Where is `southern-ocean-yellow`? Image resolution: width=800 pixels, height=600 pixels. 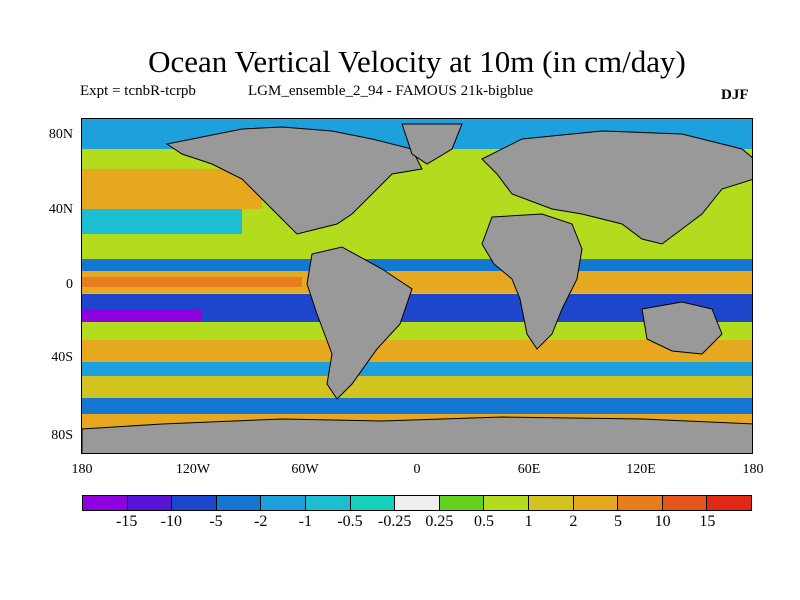 southern-ocean-yellow is located at coordinates (417, 387).